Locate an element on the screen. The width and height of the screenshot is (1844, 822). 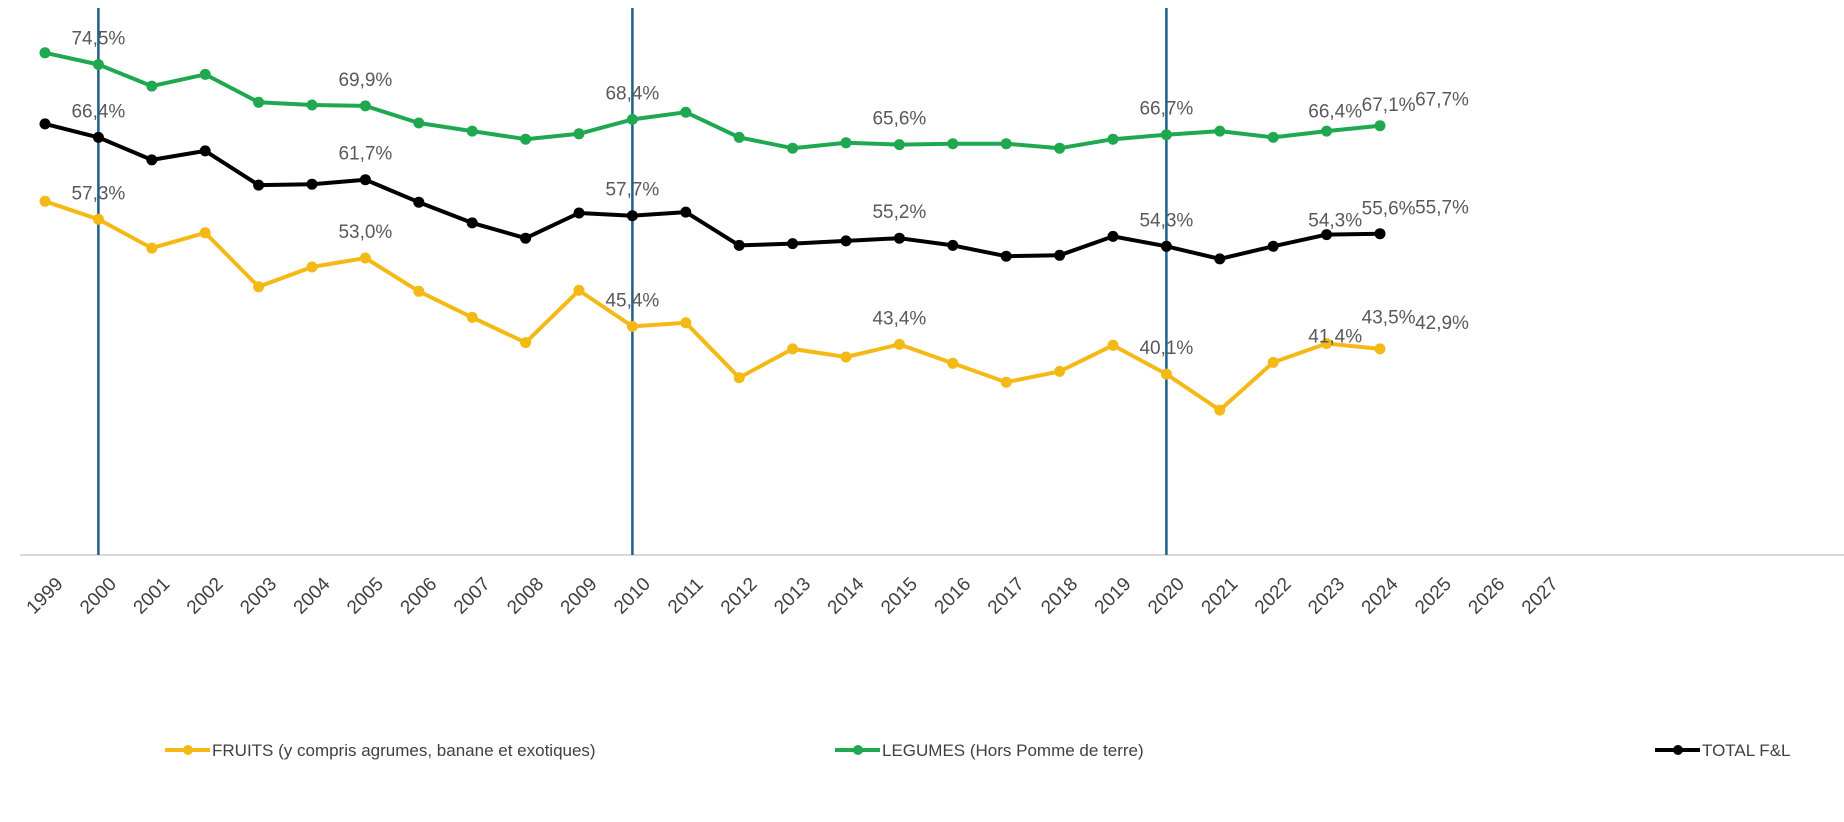
legend-item-total-f-l: TOTAL F&L is located at coordinates (1723, 750).